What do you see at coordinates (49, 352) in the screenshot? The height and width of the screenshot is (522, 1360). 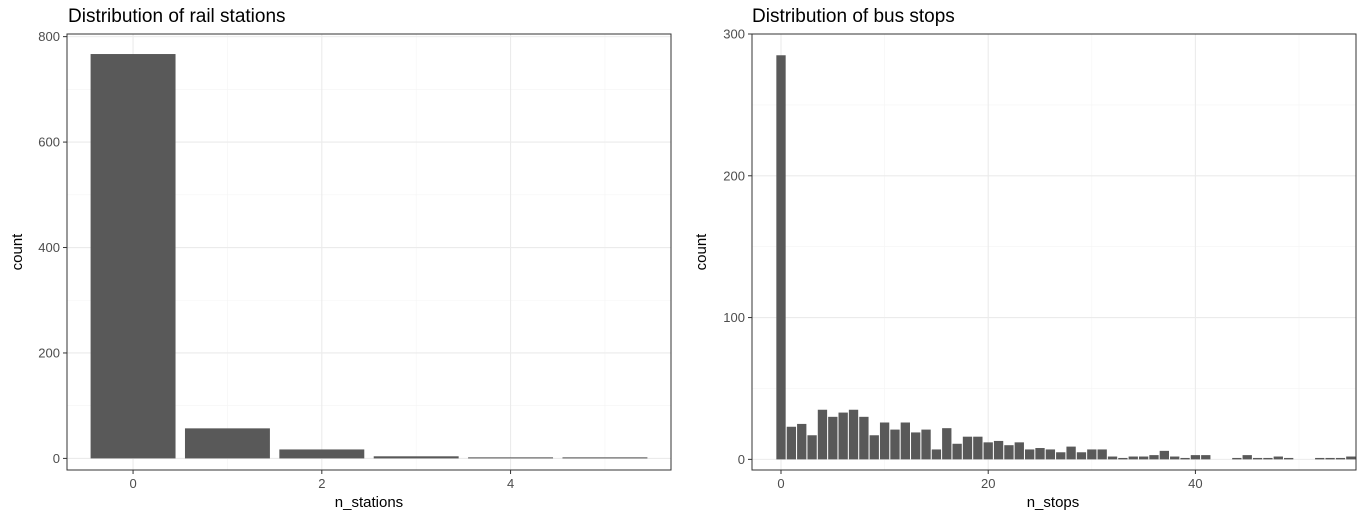 I see `rail-y-tick-label: 200` at bounding box center [49, 352].